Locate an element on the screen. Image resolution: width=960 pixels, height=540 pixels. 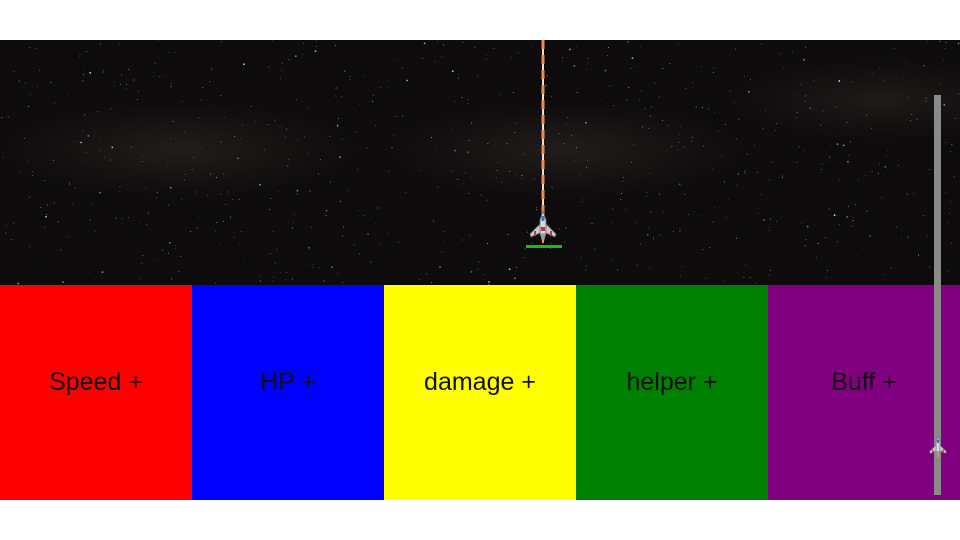
hp-upgrade-button: HP + is located at coordinates (288, 392).